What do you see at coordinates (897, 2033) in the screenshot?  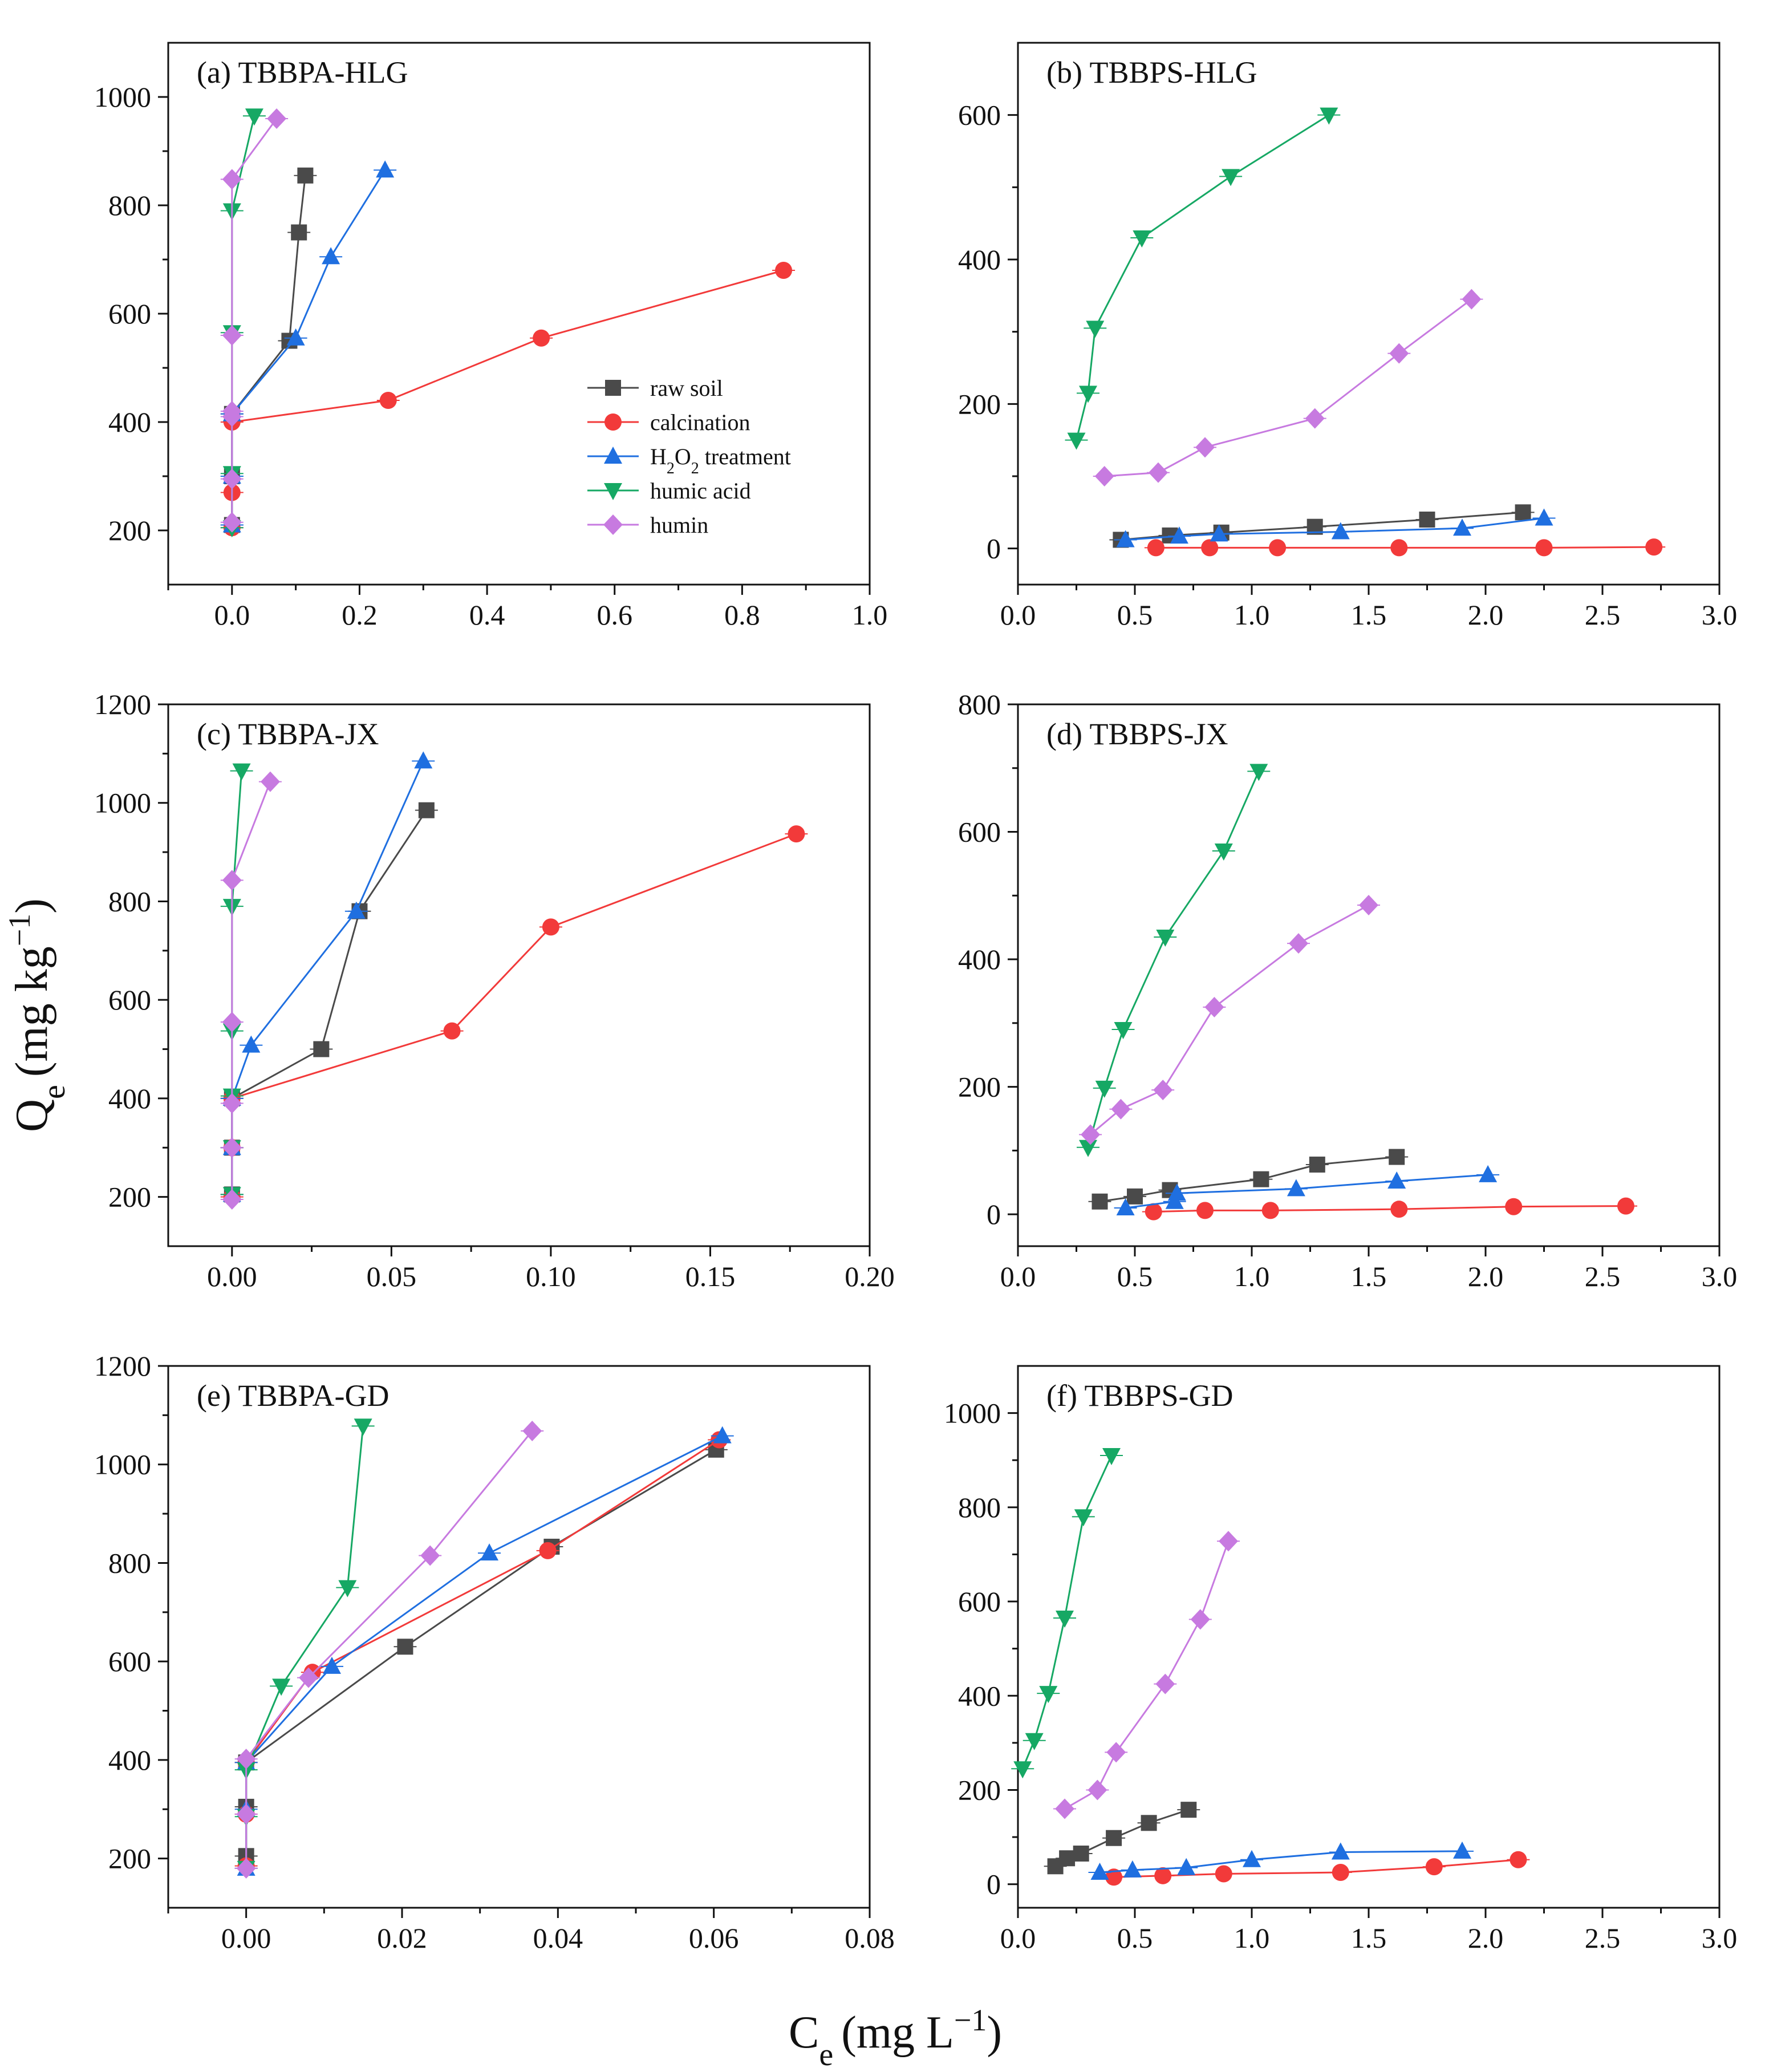 I see `x-axis-title-unit: (mg L` at bounding box center [897, 2033].